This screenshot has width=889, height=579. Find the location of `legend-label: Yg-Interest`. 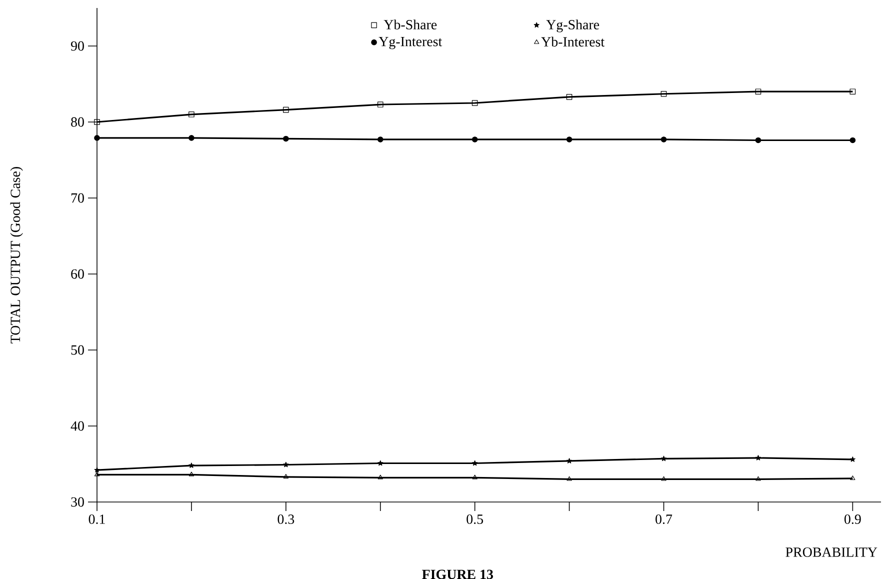

legend-label: Yg-Interest is located at coordinates (410, 43).